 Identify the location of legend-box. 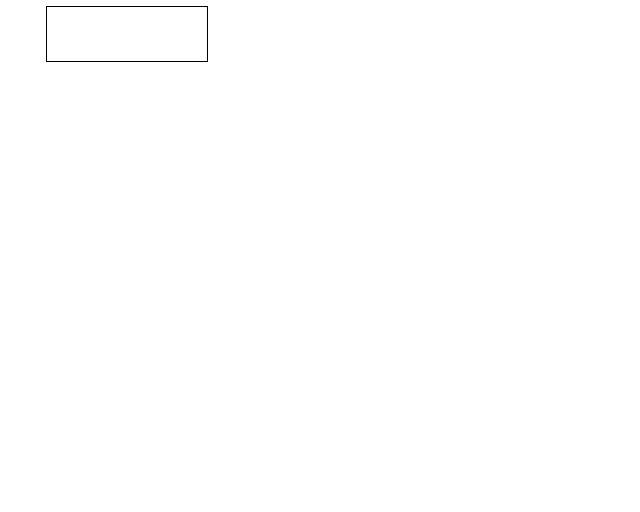
(127, 34).